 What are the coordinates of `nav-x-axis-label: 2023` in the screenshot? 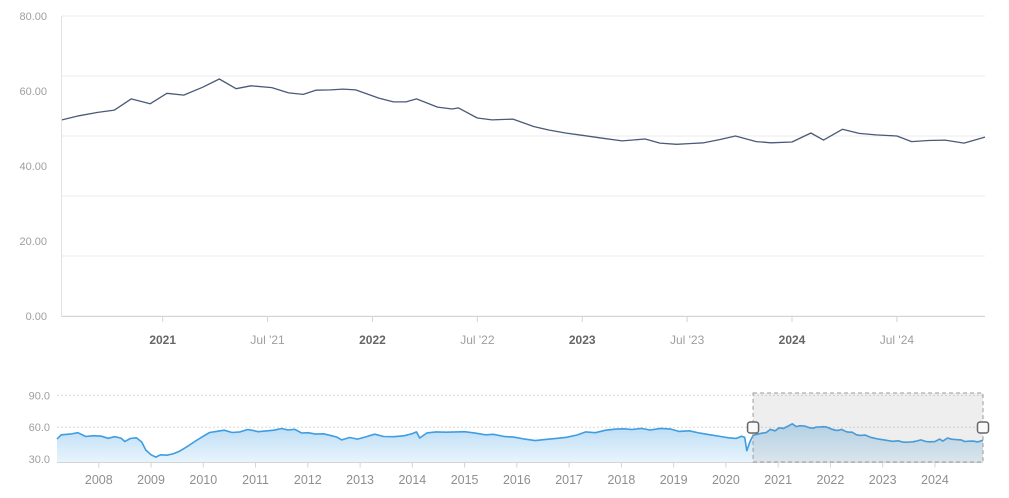 It's located at (883, 480).